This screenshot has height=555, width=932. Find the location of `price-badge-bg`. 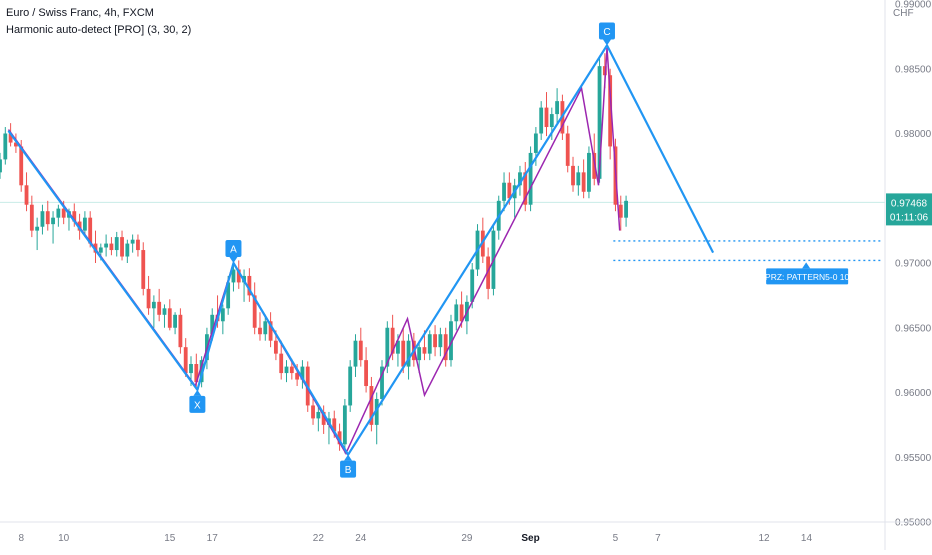

price-badge-bg is located at coordinates (909, 209).